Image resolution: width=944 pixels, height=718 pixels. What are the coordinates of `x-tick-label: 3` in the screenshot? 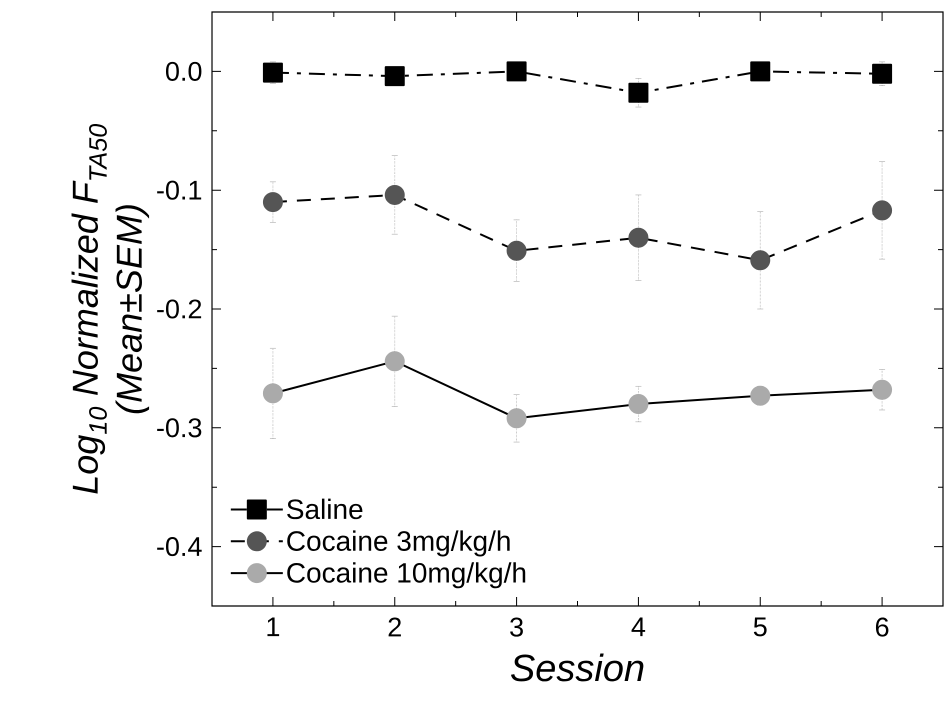 It's located at (516, 627).